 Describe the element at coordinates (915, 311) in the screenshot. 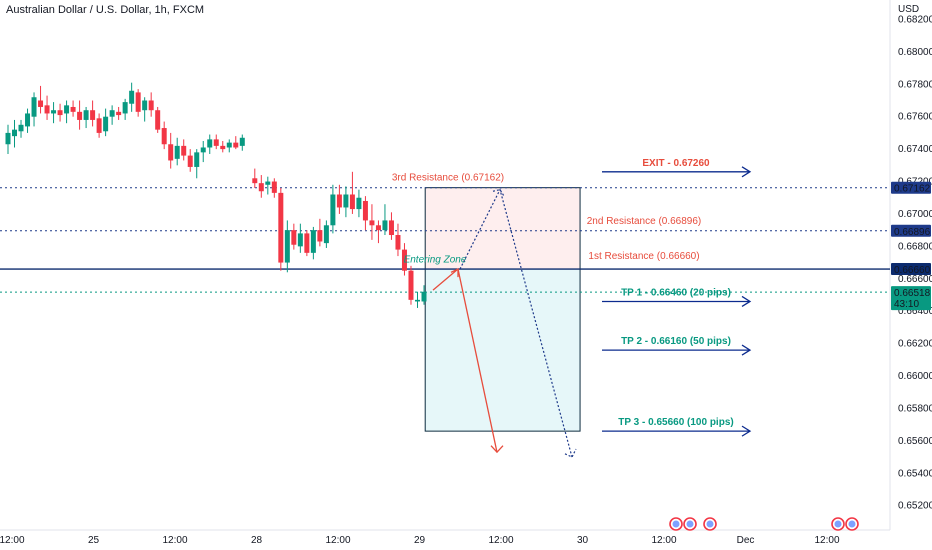

I see `y-tick-label: 0.66400` at that location.